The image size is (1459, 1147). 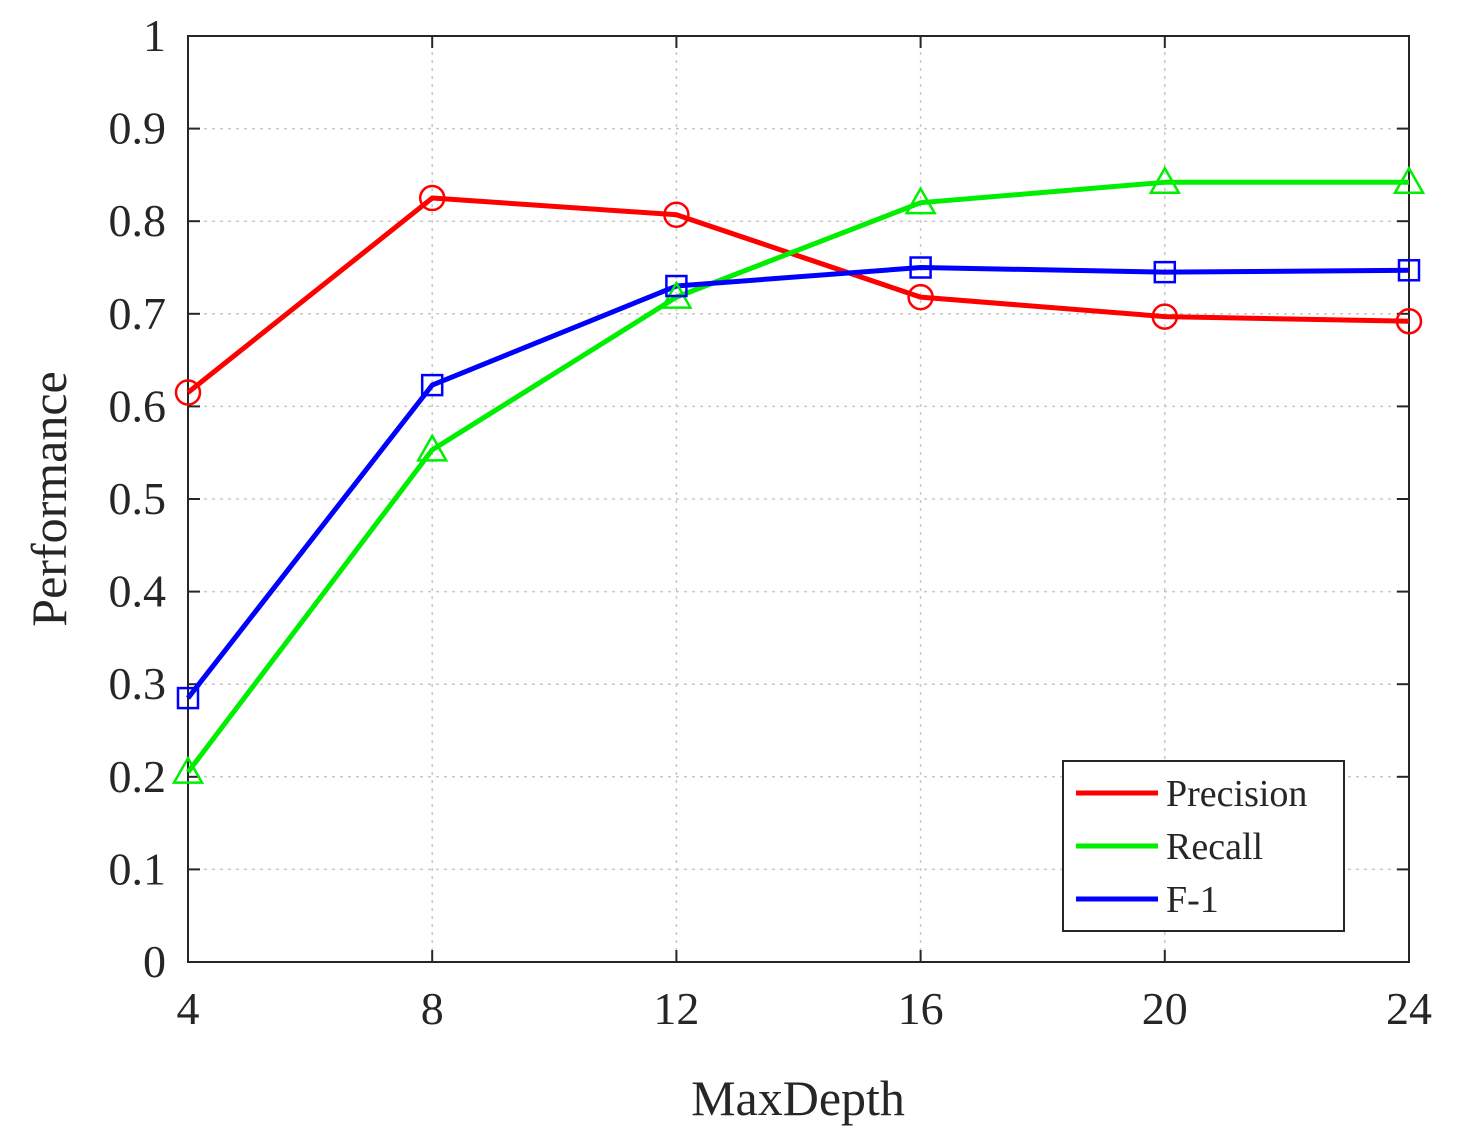 What do you see at coordinates (798, 1098) in the screenshot?
I see `x-axis-label: MaxDepth` at bounding box center [798, 1098].